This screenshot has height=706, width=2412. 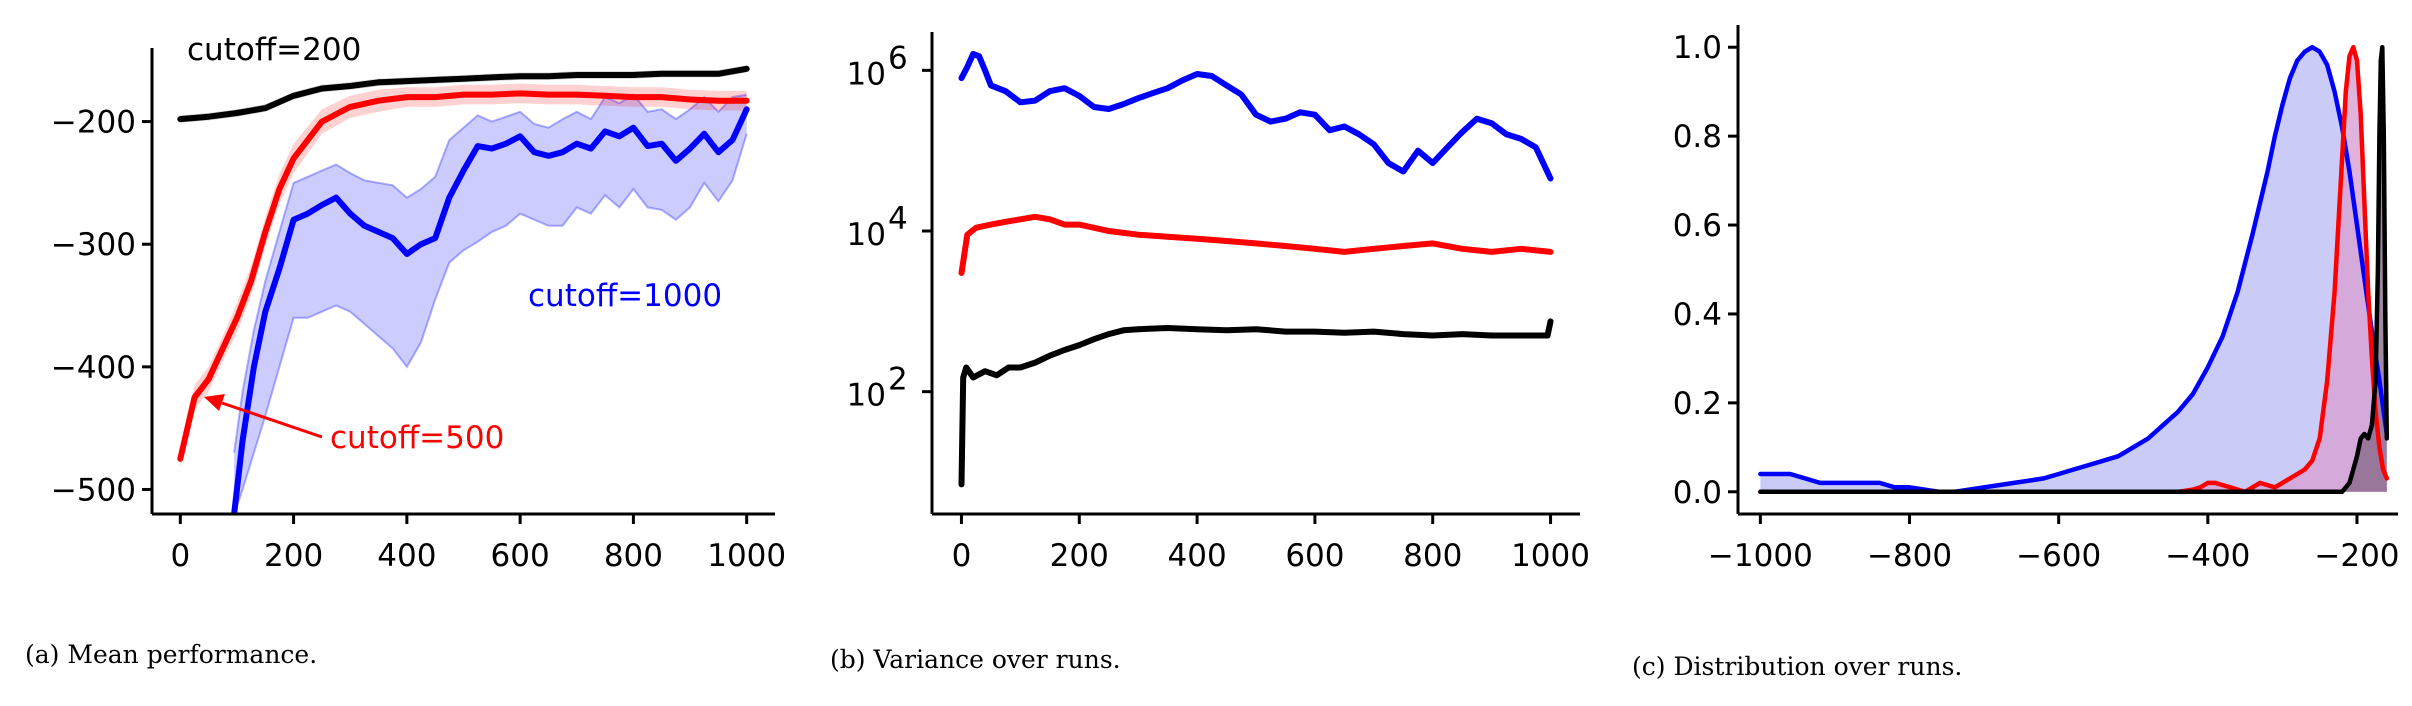 What do you see at coordinates (2207, 556) in the screenshot?
I see `x-tick-label: −400` at bounding box center [2207, 556].